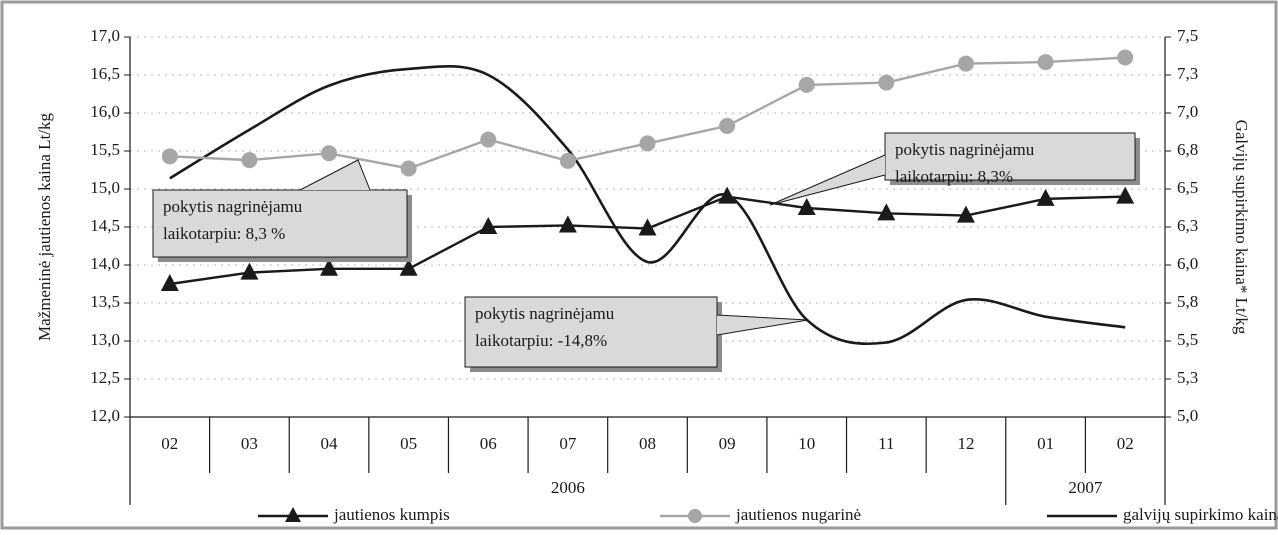  I want to click on legend-label: galvijų supirkimo kaina*, so click(1200, 514).